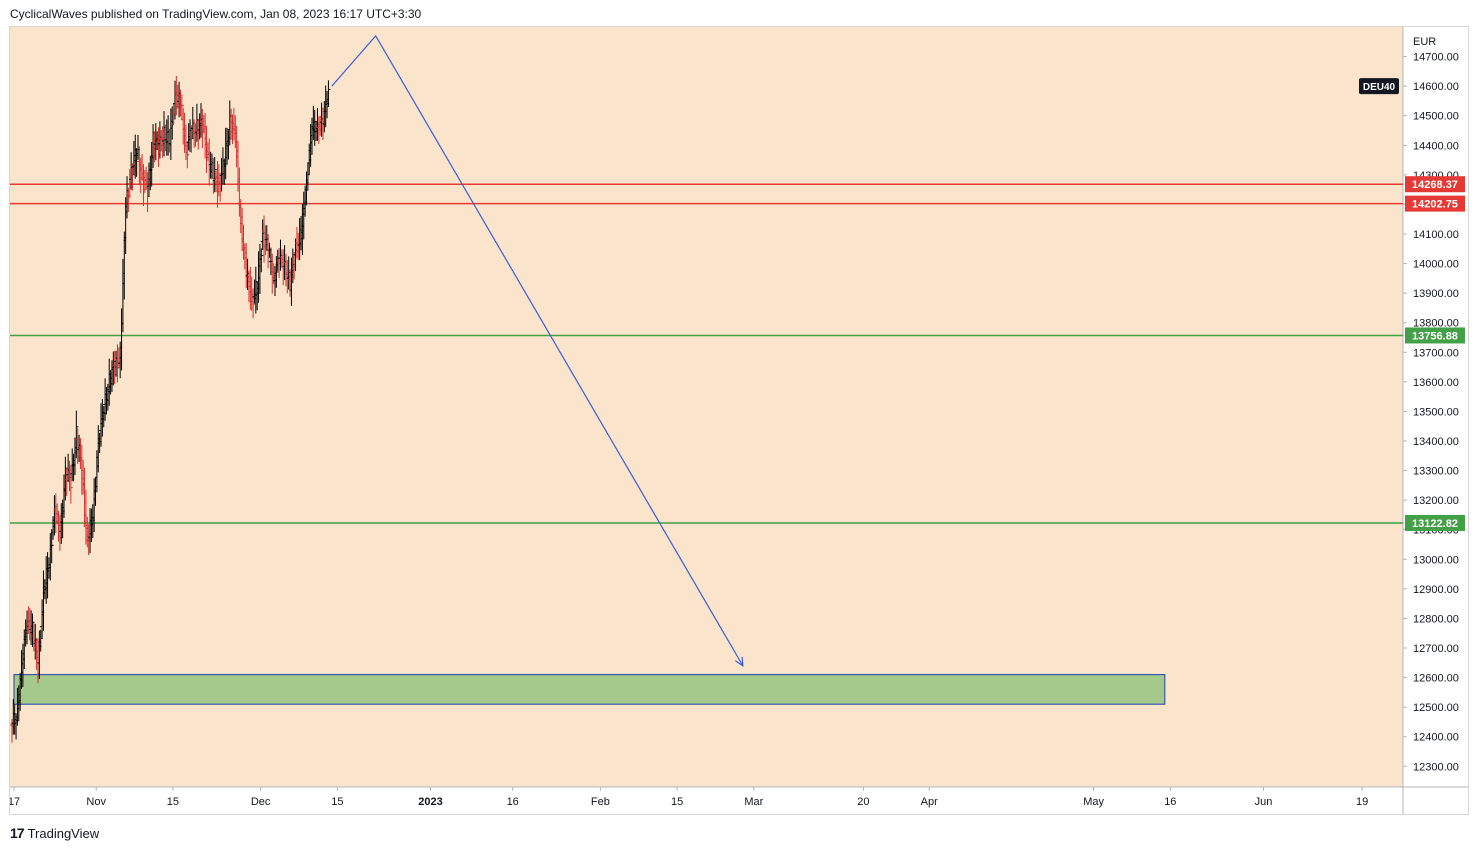 This screenshot has width=1478, height=850. I want to click on demand-zone, so click(589, 689).